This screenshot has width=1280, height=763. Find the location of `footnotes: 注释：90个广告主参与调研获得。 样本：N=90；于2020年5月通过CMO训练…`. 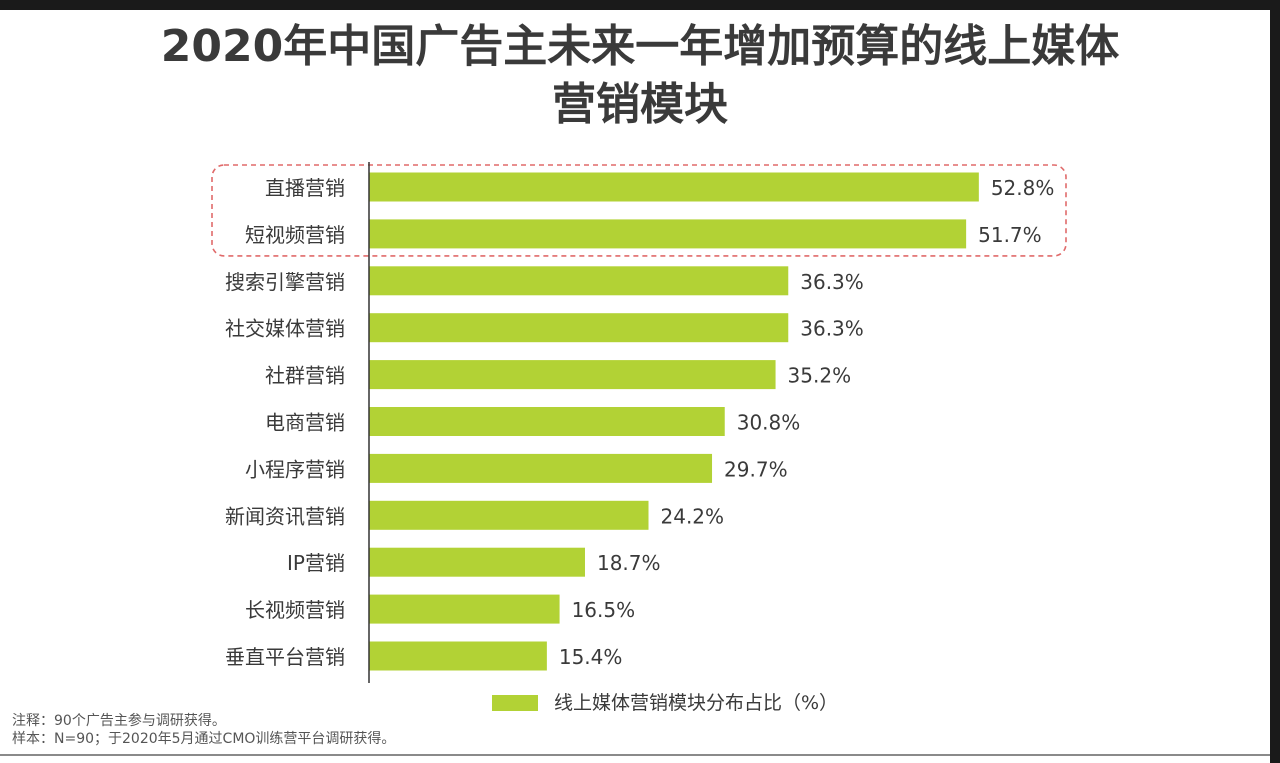

footnotes: 注释：90个广告主参与调研获得。 样本：N=90；于2020年5月通过CMO训练… is located at coordinates (203, 730).